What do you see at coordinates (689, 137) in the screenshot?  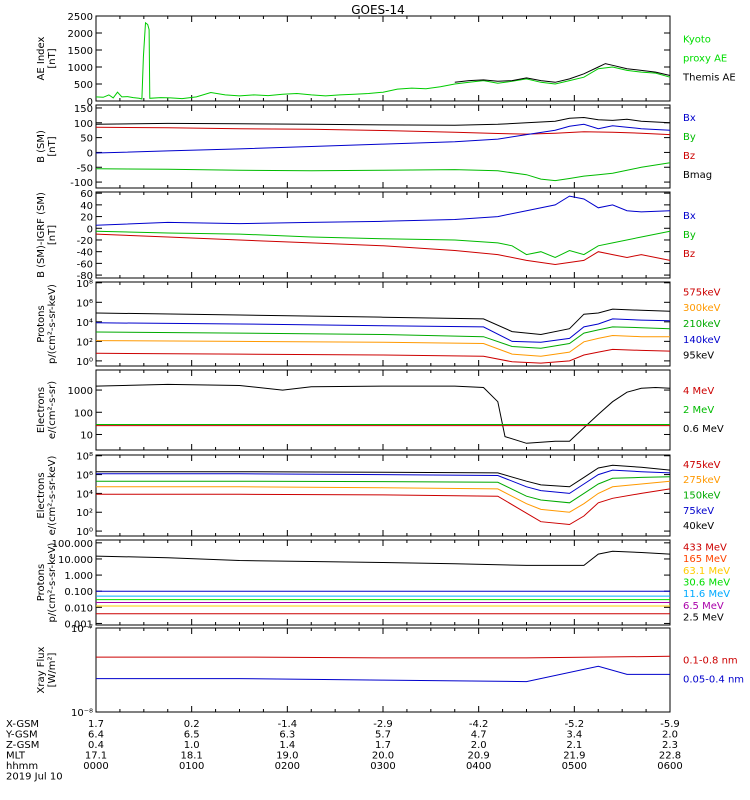 I see `legend-entry: By` at bounding box center [689, 137].